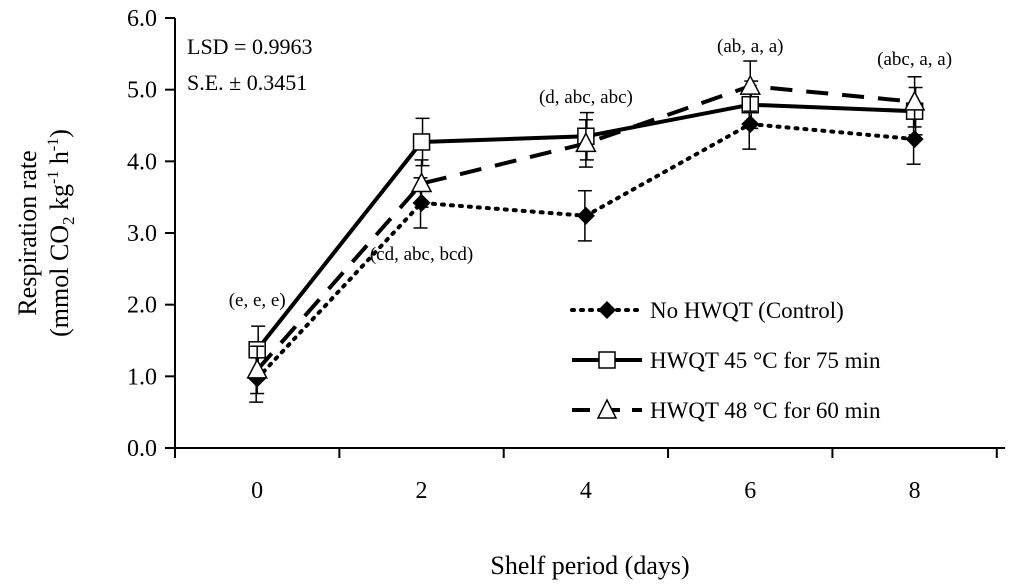 This screenshot has height=588, width=1010. I want to click on y-tick-label: 5.0, so click(142, 91).